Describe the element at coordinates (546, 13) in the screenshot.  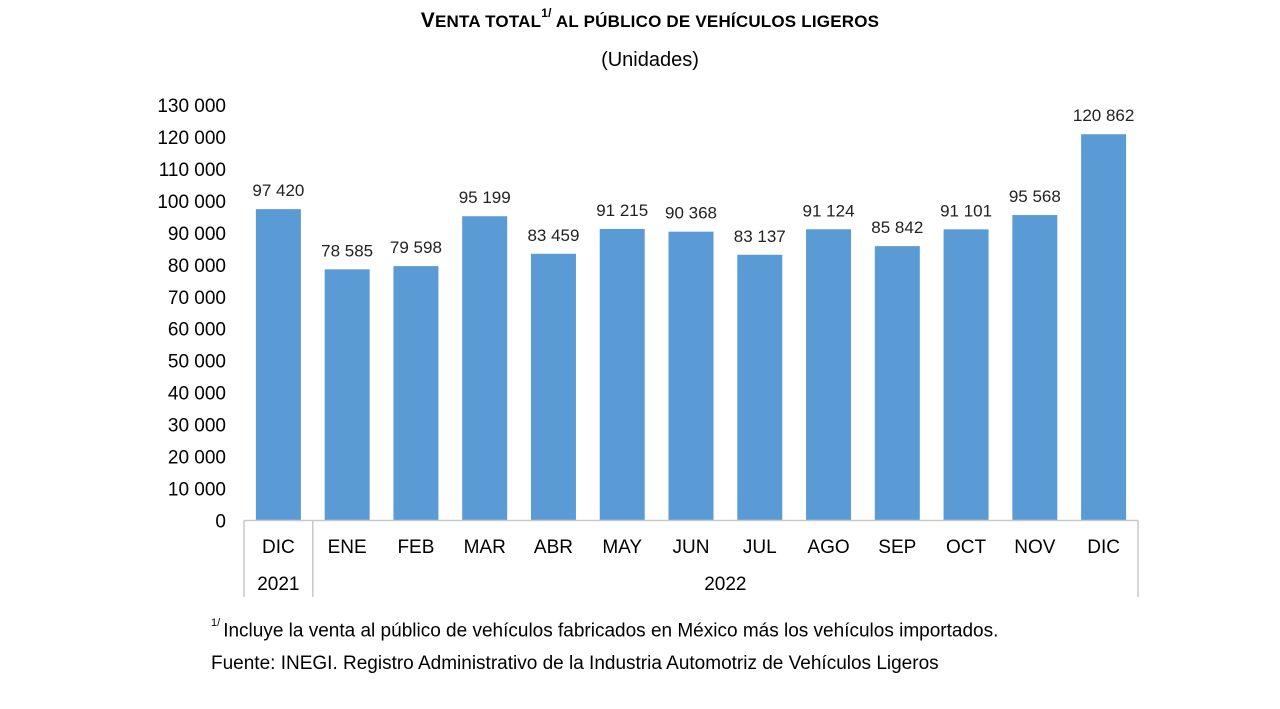
I see `chart-title-footnote-marker: 1/` at that location.